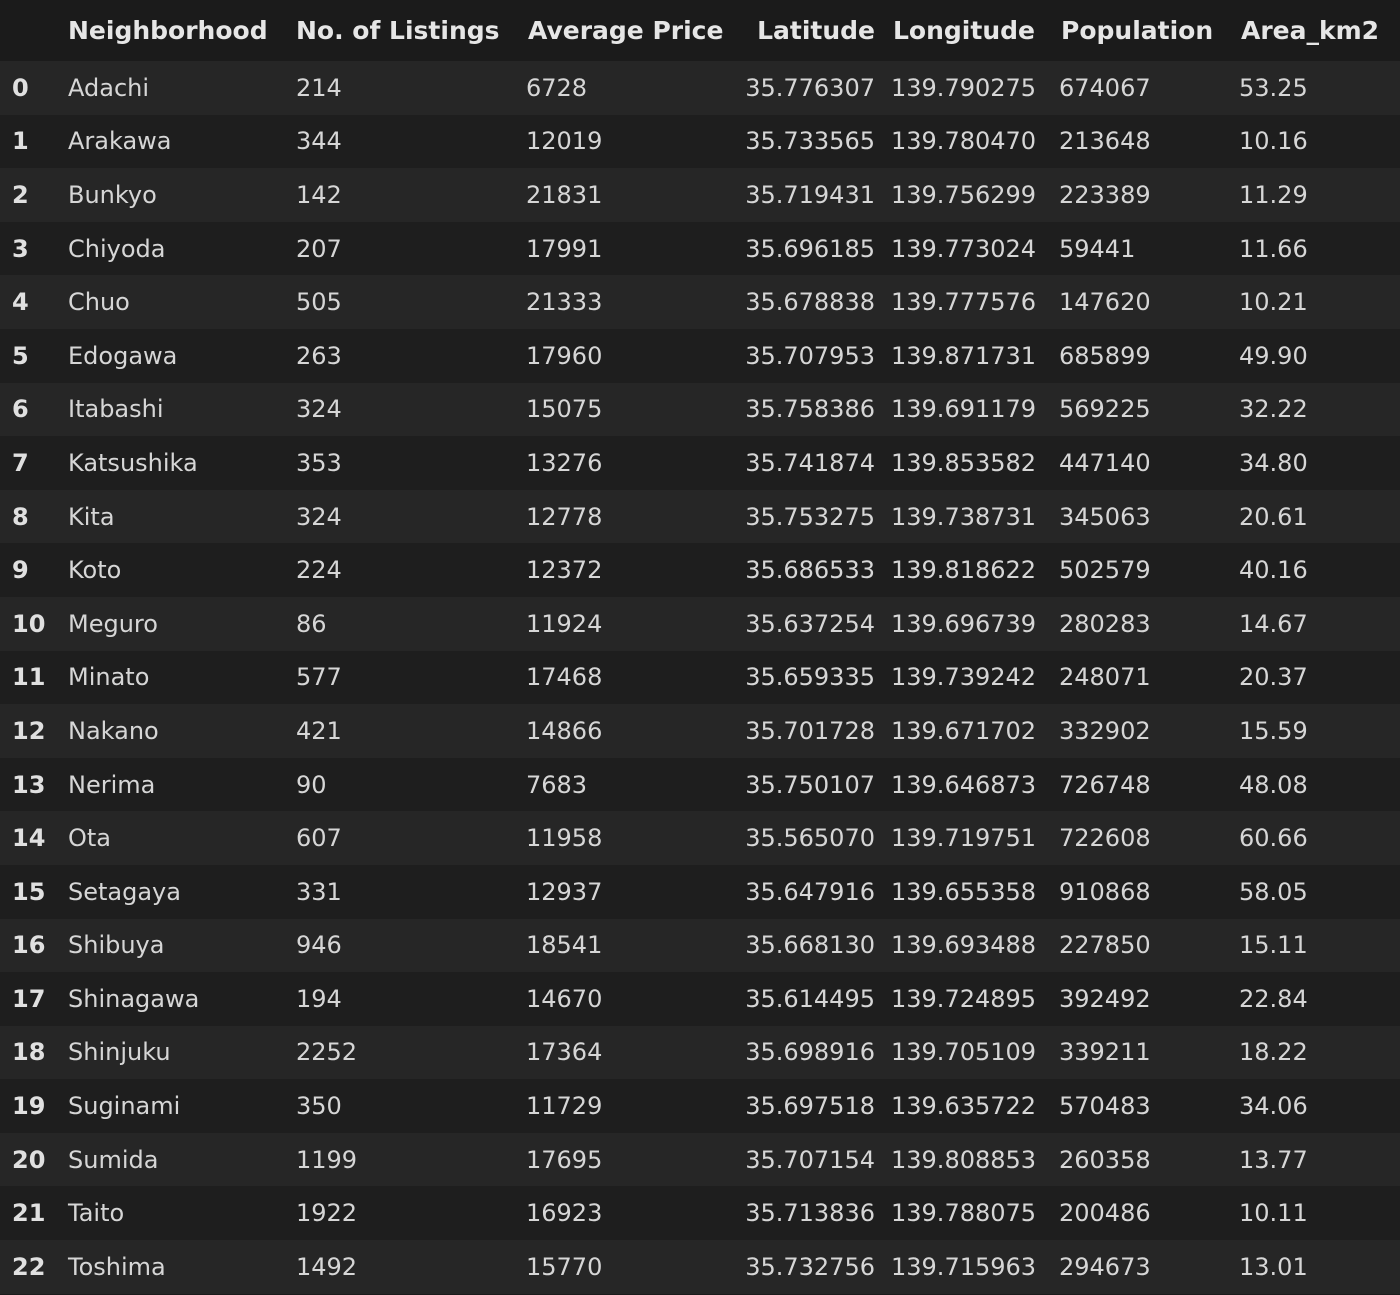 This screenshot has height=1295, width=1400. I want to click on area-cell: 10.21, so click(1273, 302).